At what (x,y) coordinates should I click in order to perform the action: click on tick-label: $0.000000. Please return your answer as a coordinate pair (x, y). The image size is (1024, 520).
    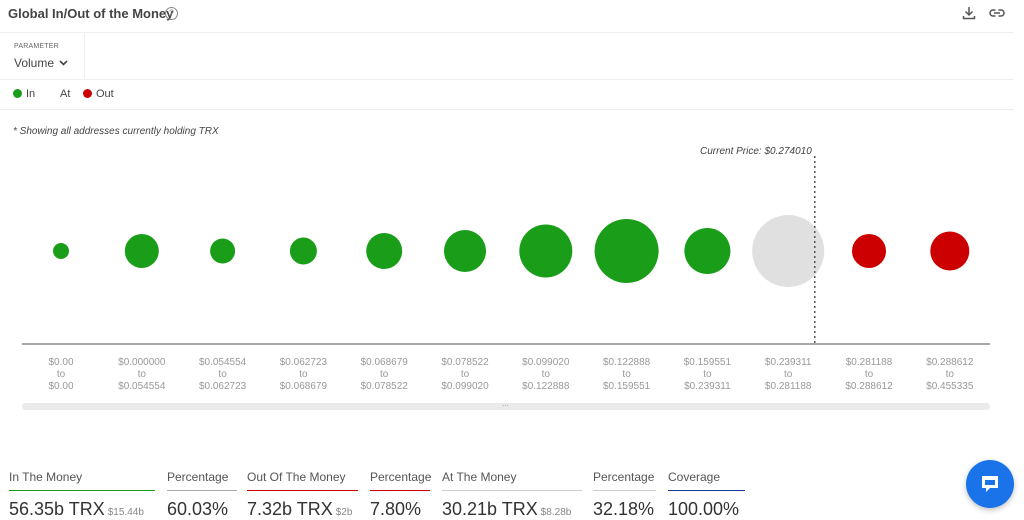
    Looking at the image, I should click on (142, 362).